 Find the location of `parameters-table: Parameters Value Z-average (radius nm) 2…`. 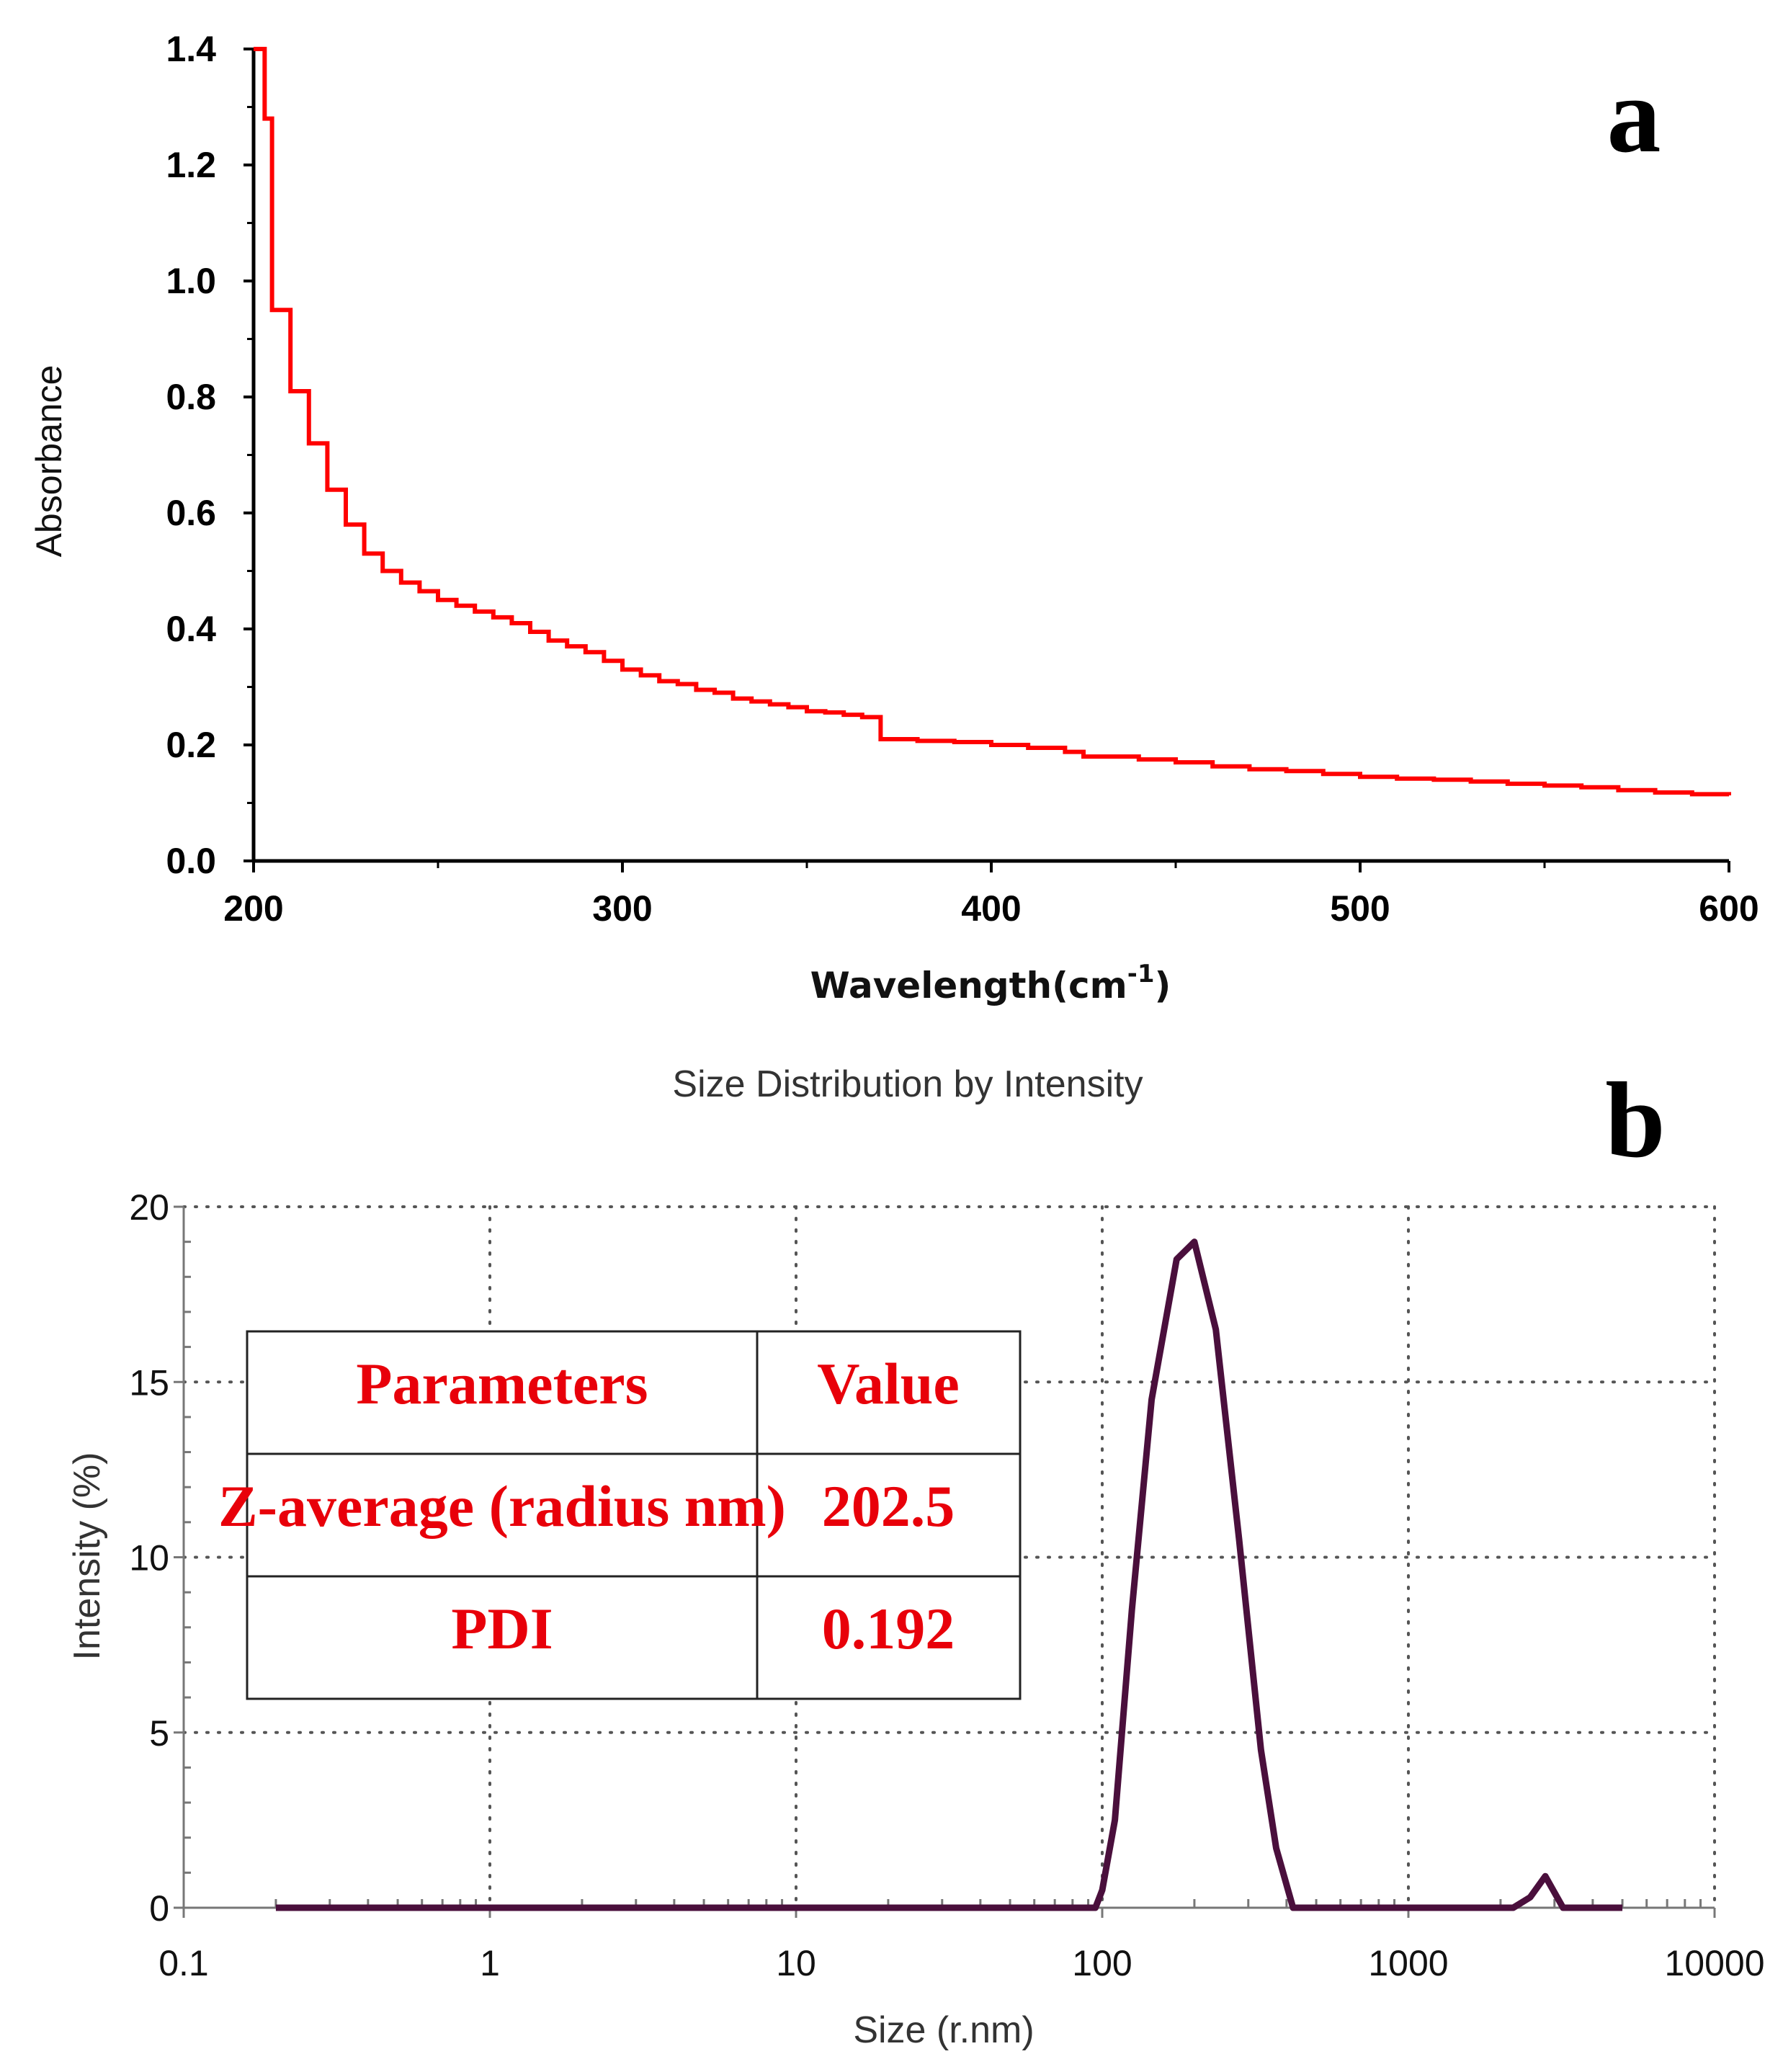

parameters-table: Parameters Value Z-average (radius nm) 2… is located at coordinates (620, 1515).